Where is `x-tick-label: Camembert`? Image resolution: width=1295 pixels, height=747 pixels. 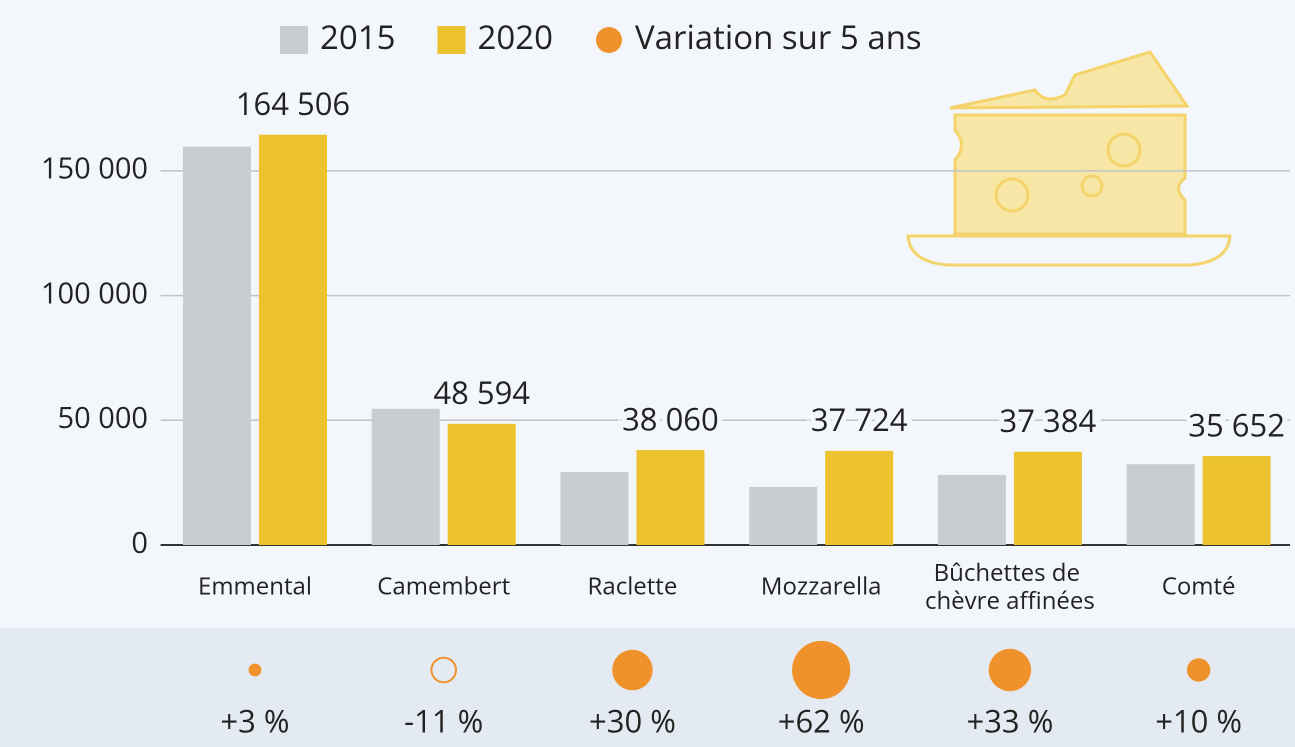 x-tick-label: Camembert is located at coordinates (443, 585).